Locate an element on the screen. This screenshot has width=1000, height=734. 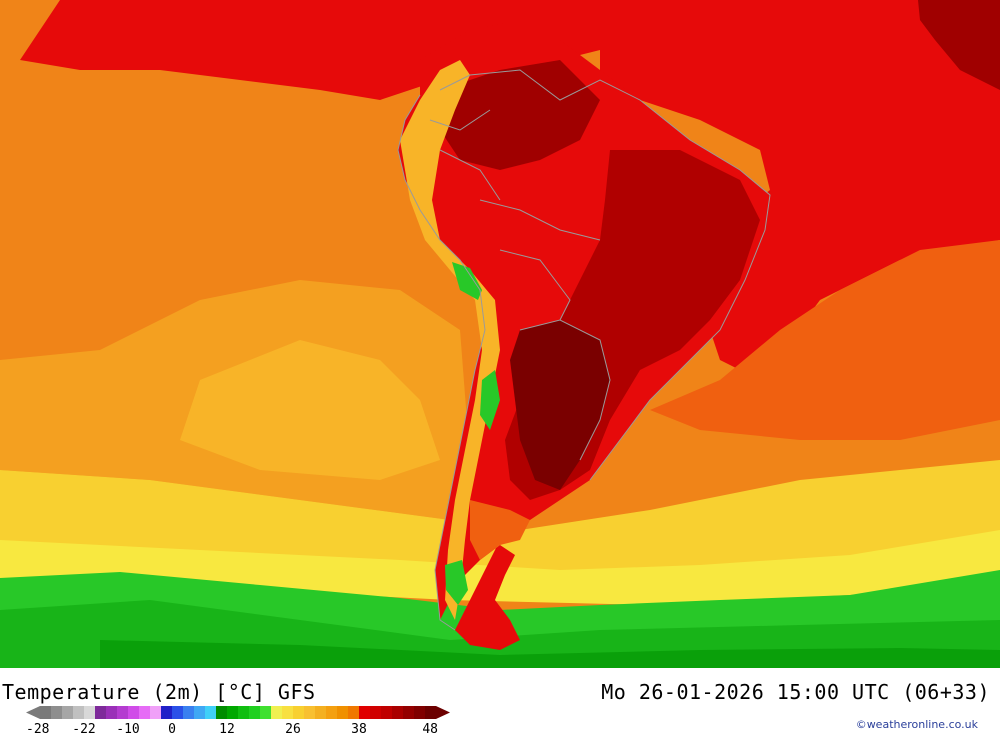
map-timestamp: Mo 26-01-2026 15:00 UTC (06+33) is located at coordinates (795, 692).